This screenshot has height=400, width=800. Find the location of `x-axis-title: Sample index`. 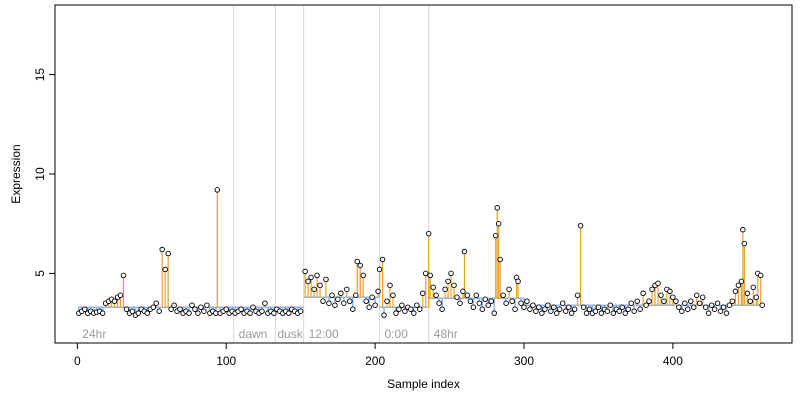

x-axis-title: Sample index is located at coordinates (423, 384).